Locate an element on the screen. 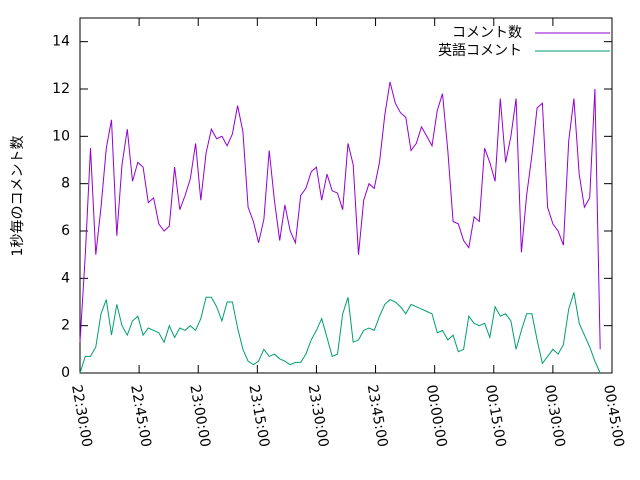 The image size is (640, 480). legend-label: コメント数 is located at coordinates (487, 33).